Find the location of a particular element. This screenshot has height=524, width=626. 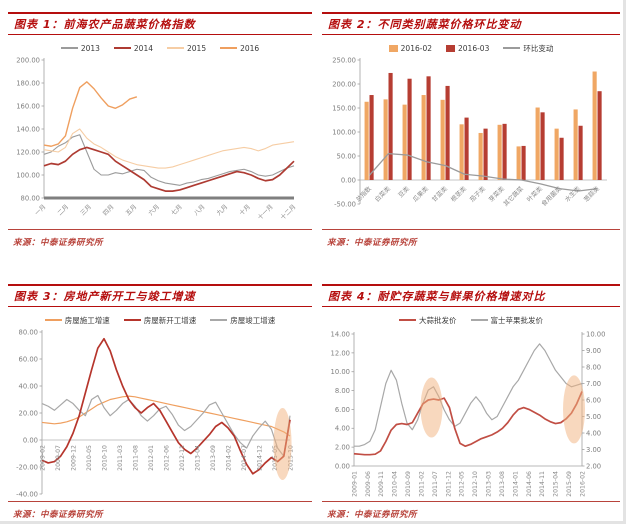

chart4-legend: 大蒜批发价 富士苹果批发价 is located at coordinates (471, 320).